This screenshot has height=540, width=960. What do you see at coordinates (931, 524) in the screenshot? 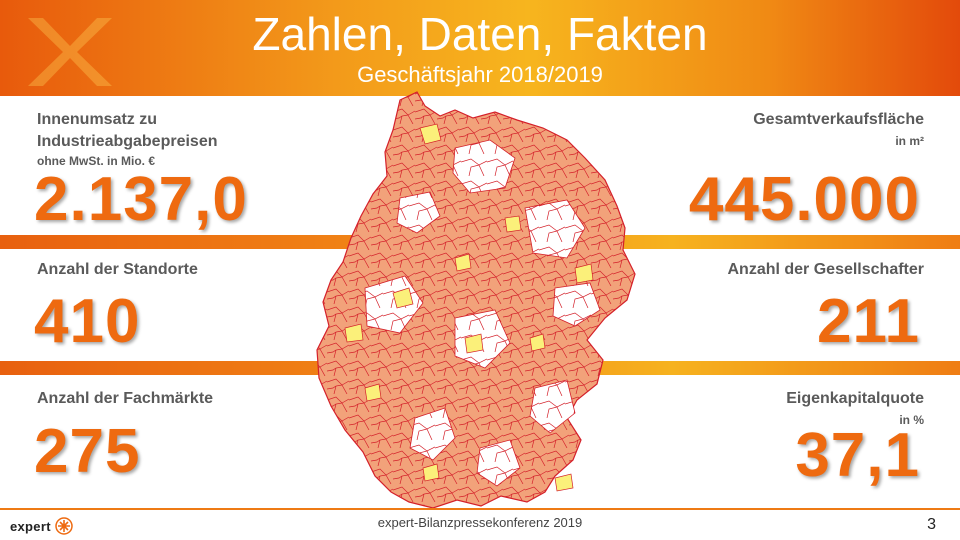
I see `page-number: 3` at bounding box center [931, 524].